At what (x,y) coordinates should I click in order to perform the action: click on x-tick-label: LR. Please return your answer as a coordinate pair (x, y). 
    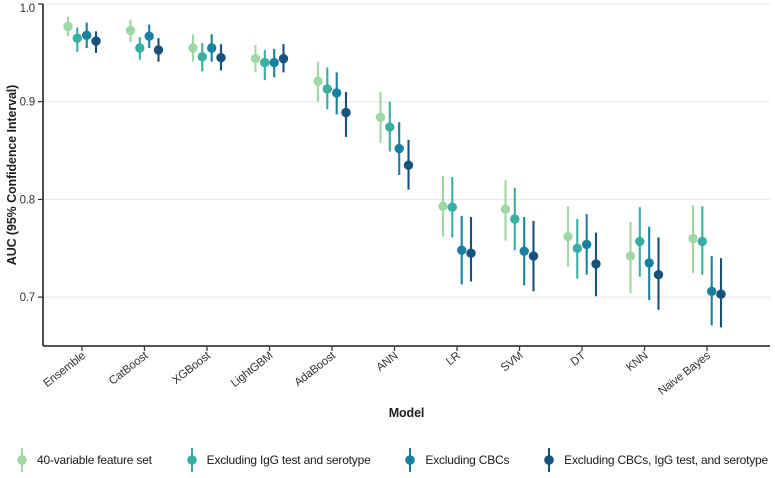
    Looking at the image, I should click on (453, 359).